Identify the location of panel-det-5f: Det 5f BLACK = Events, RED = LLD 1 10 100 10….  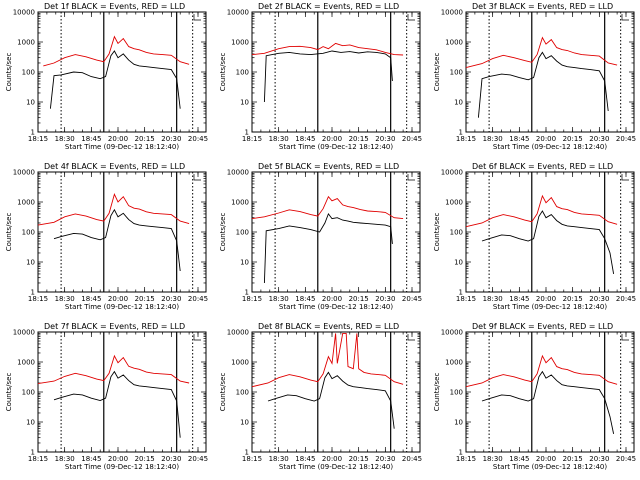
(320, 236).